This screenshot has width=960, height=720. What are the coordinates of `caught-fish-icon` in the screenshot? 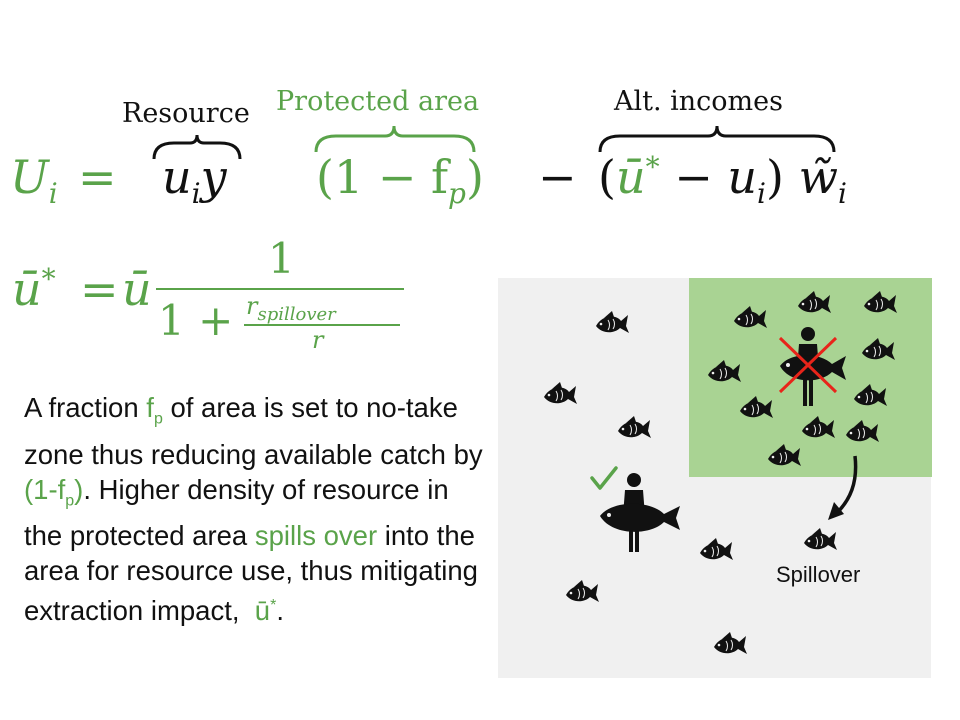 It's located at (640, 517).